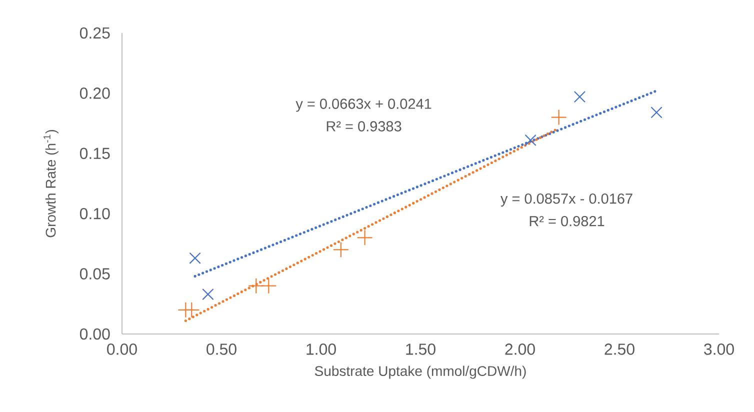  What do you see at coordinates (364, 105) in the screenshot?
I see `annotation: y = 0.0663x + 0.0241` at bounding box center [364, 105].